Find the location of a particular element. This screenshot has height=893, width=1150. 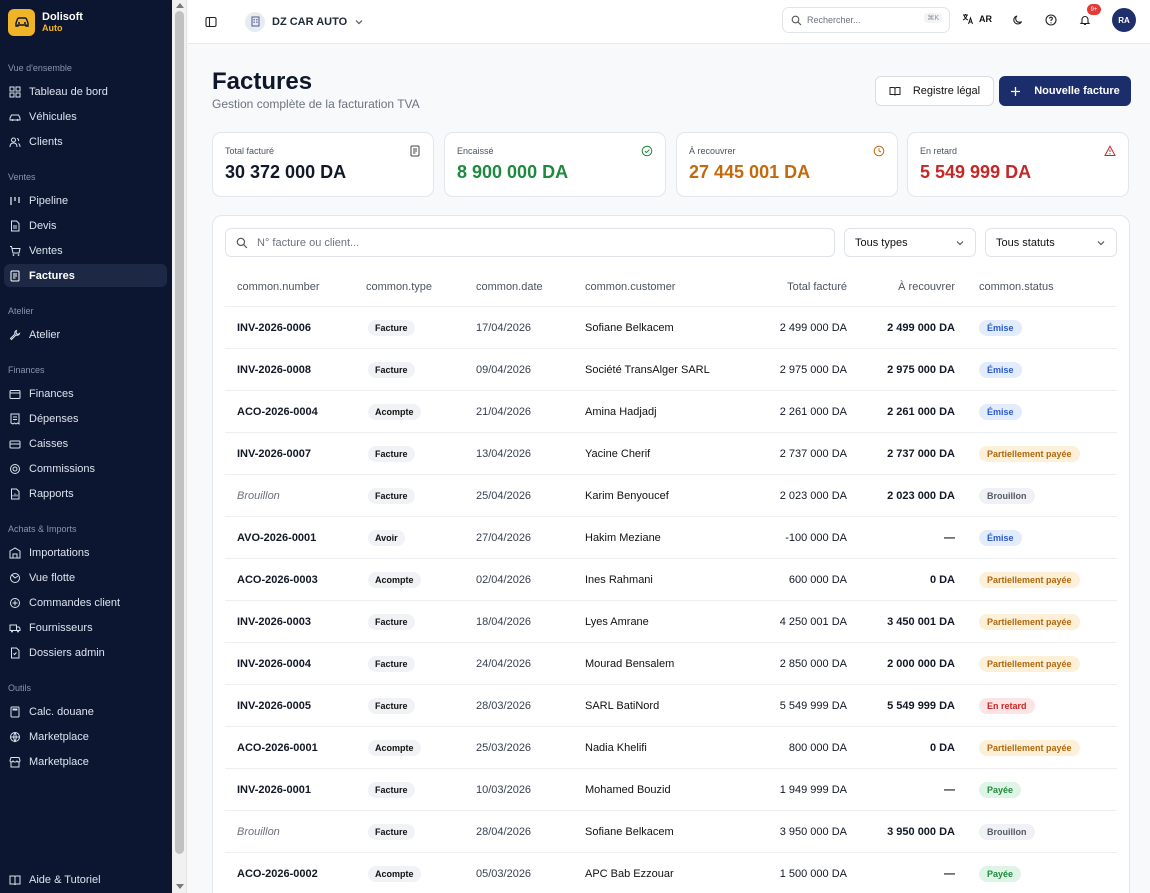

sidebar-item-label: Tableau de bord is located at coordinates (68, 91).